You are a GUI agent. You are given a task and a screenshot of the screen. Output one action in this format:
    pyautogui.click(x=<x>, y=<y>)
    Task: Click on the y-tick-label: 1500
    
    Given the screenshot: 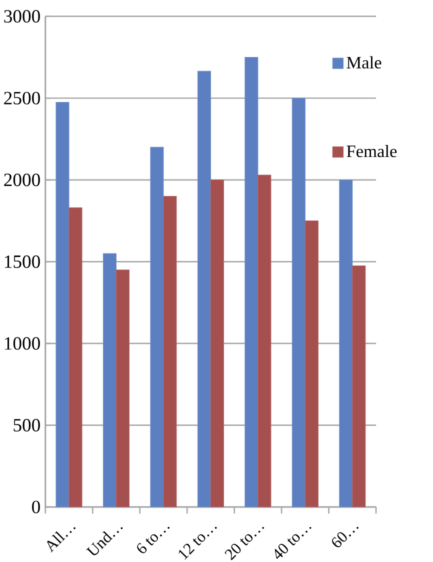 What is the action you would take?
    pyautogui.click(x=22, y=261)
    